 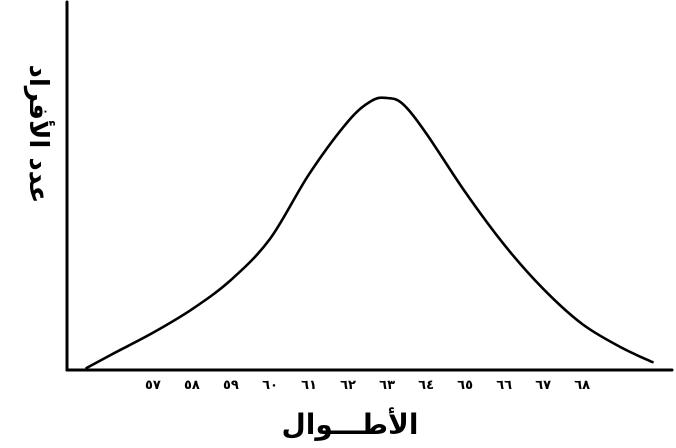 I want to click on x-tick-label: ٦٨, so click(x=582, y=385).